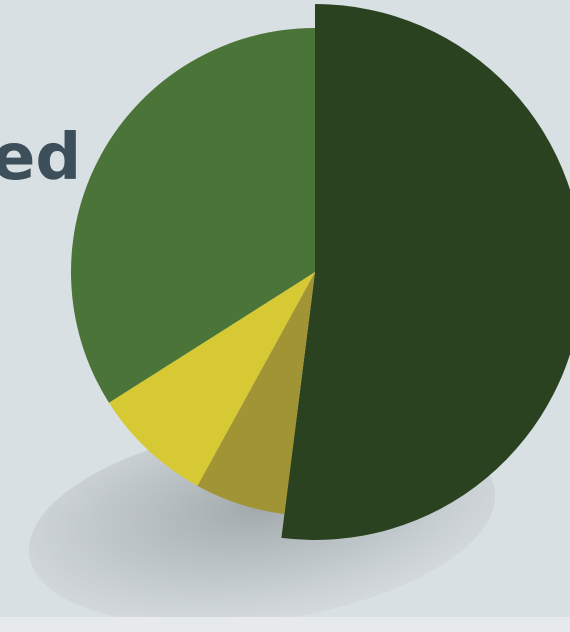 This screenshot has width=570, height=632. Describe the element at coordinates (285, 624) in the screenshot. I see `footer-strip` at that location.